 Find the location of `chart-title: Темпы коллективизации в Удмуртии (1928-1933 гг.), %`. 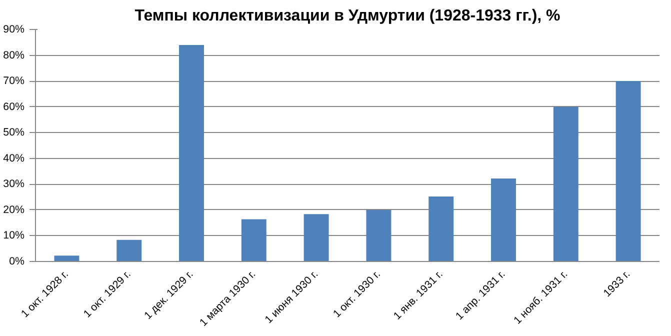

chart-title: Темпы коллективизации в Удмуртии (1928-1933 гг.), % is located at coordinates (347, 16).